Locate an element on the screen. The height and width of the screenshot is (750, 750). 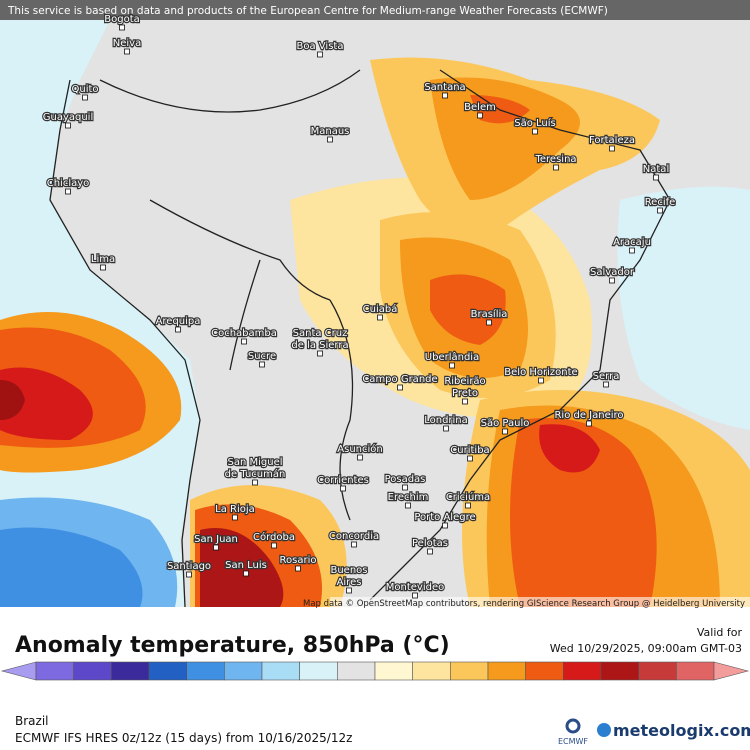
brand-icon is located at coordinates (604, 730).